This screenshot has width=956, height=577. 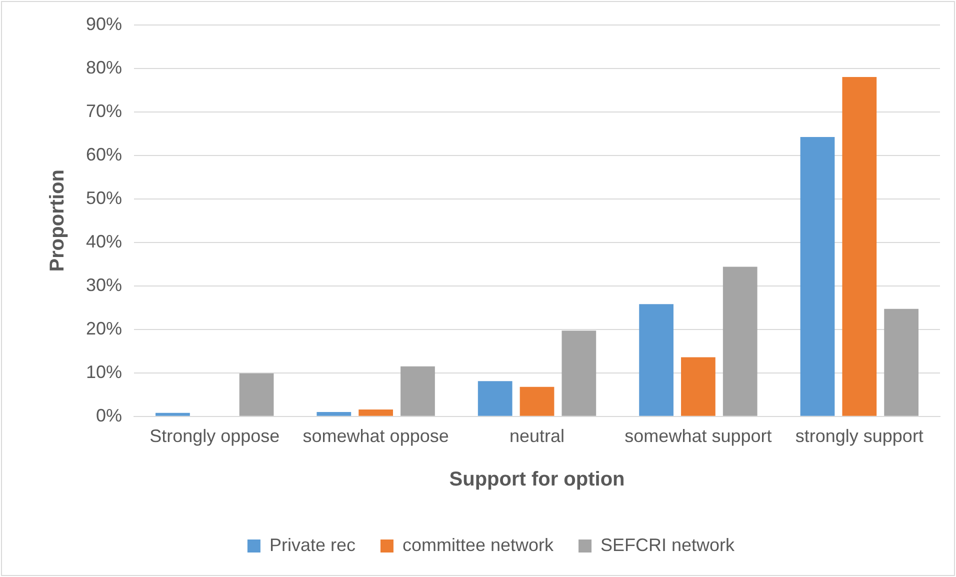 I want to click on y-axis-title: Proportion, so click(x=57, y=220).